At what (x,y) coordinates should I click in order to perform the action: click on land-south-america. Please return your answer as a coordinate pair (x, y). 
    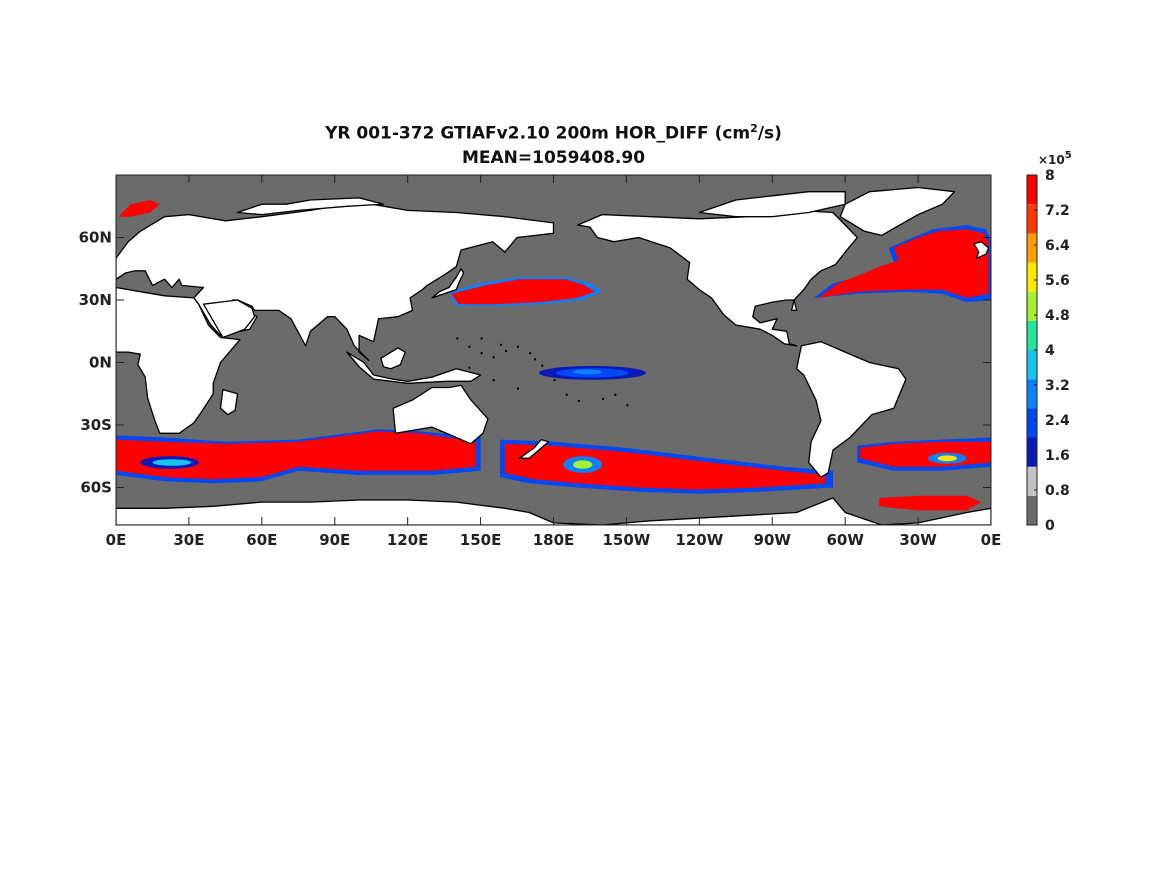
    Looking at the image, I should click on (851, 409).